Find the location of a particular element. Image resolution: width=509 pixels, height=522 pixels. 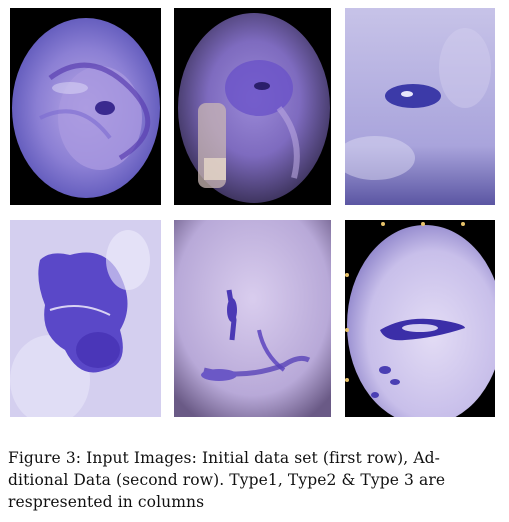

type2-initial-image is located at coordinates (252, 106).